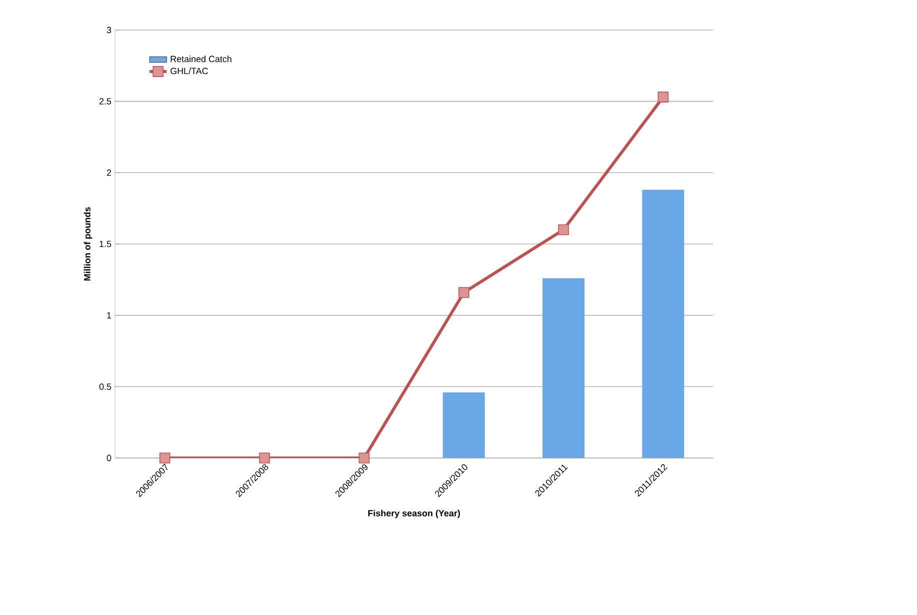 Image resolution: width=917 pixels, height=615 pixels. What do you see at coordinates (414, 514) in the screenshot?
I see `x-axis-title: Fishery season (Year)` at bounding box center [414, 514].